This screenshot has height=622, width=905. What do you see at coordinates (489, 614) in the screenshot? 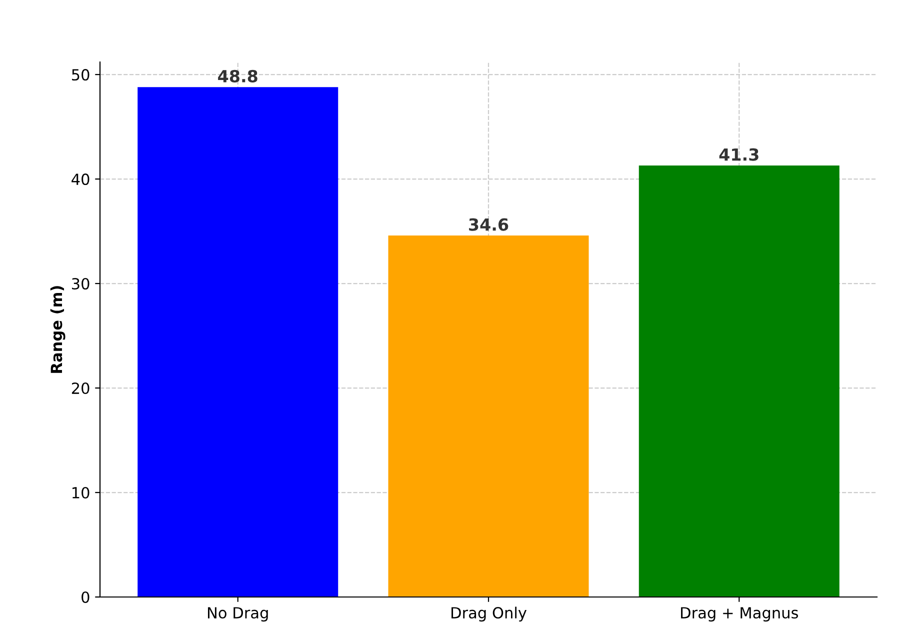
I see `x-tick-label: Drag Only` at bounding box center [489, 614].